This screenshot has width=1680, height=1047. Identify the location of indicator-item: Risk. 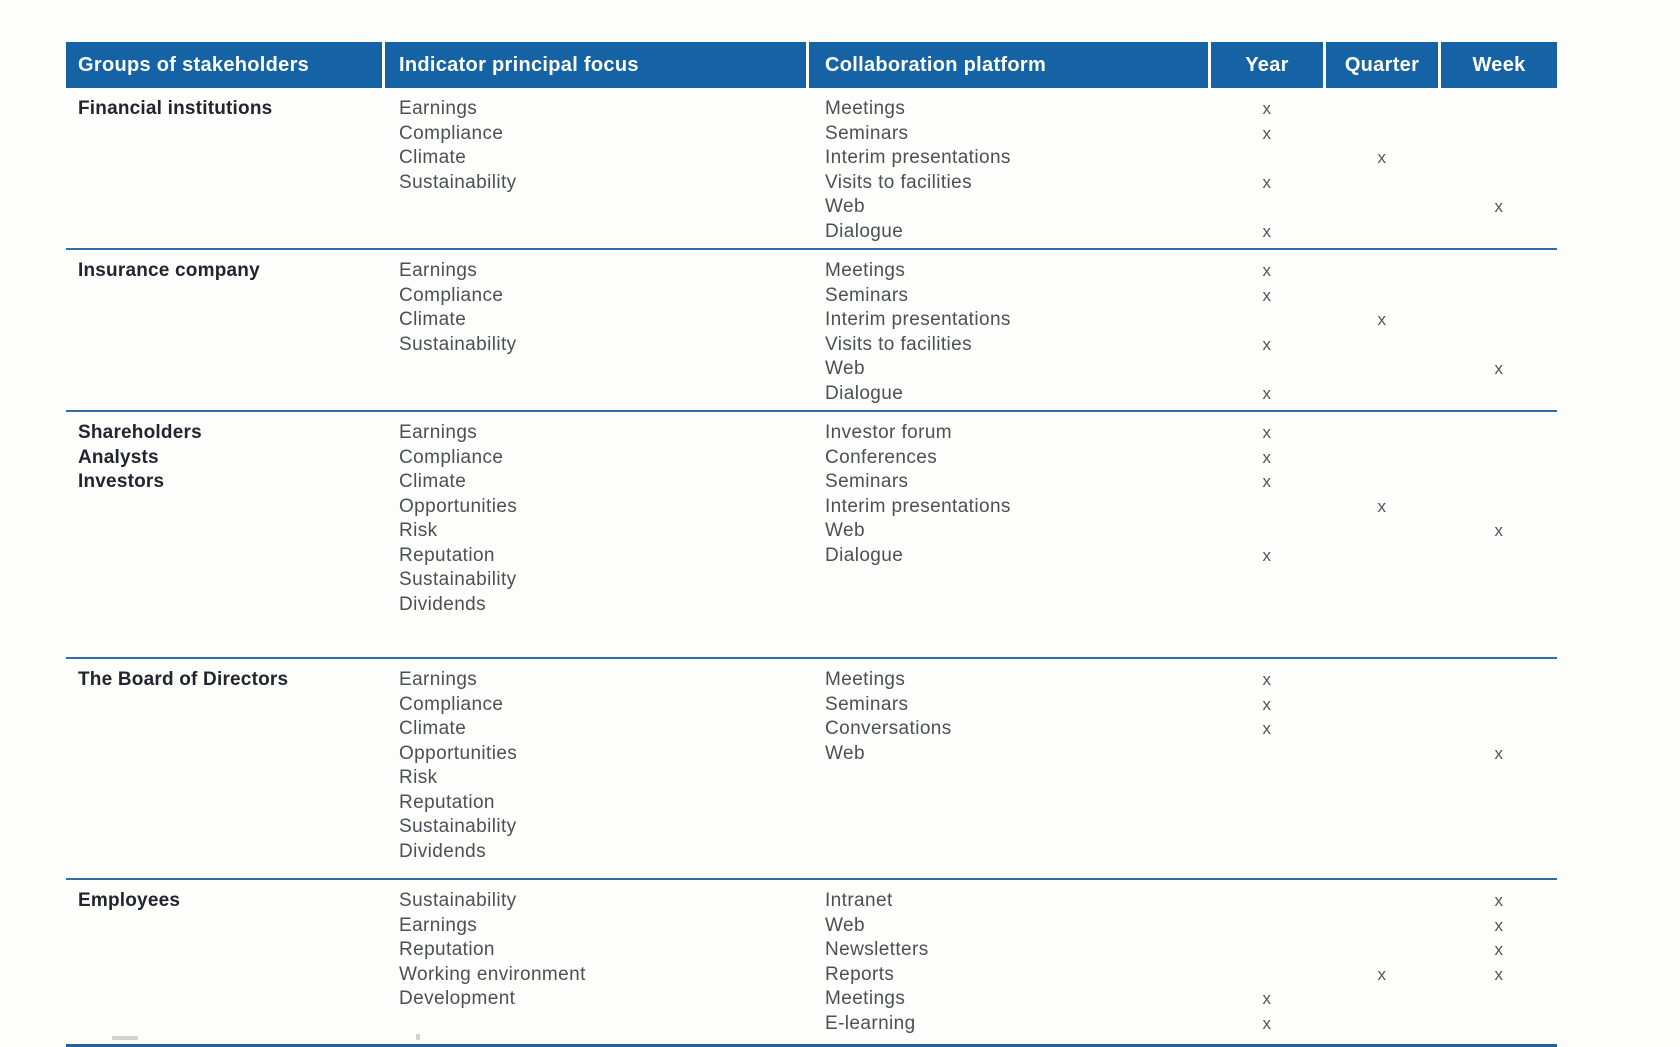
(418, 777).